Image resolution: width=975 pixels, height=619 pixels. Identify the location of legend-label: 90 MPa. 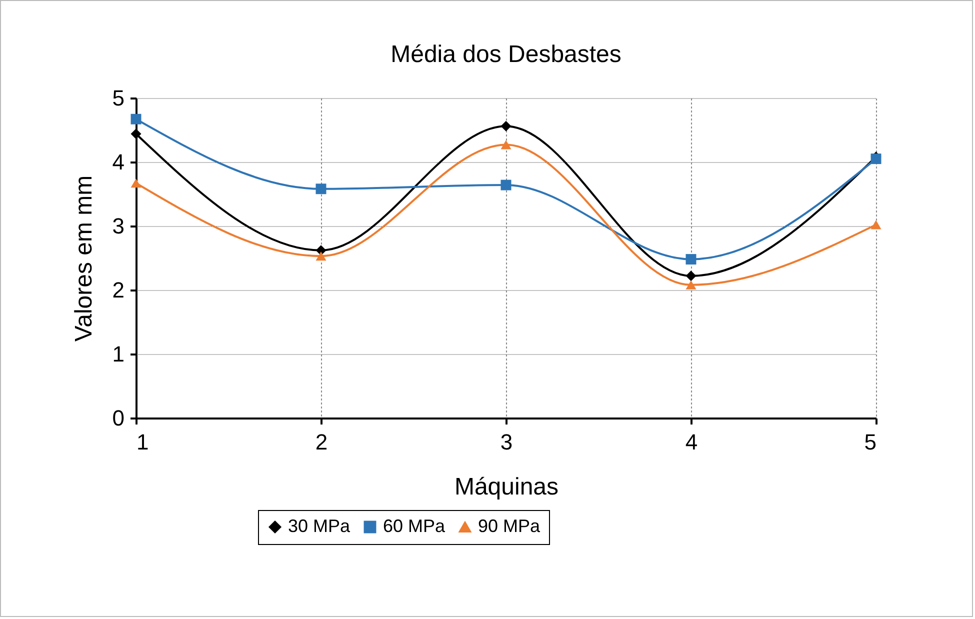
(510, 526).